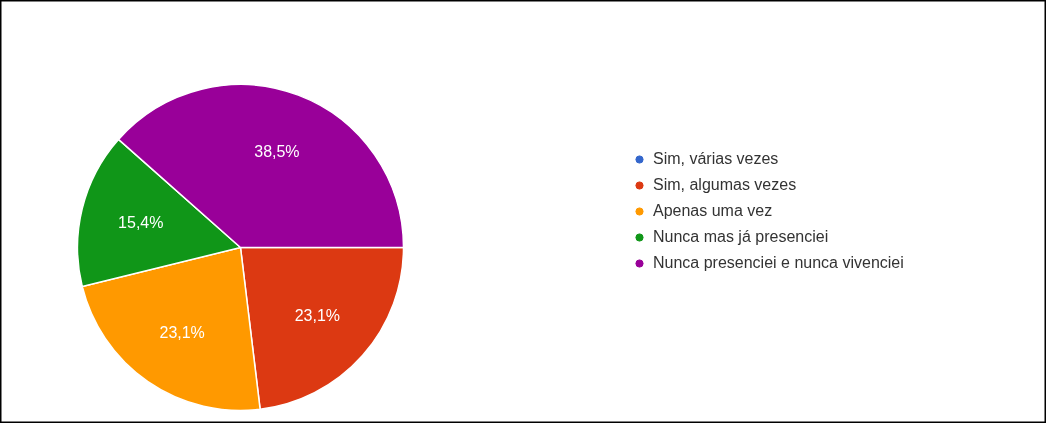  Describe the element at coordinates (741, 237) in the screenshot. I see `legend-label: Nunca mas já presenciei` at that location.